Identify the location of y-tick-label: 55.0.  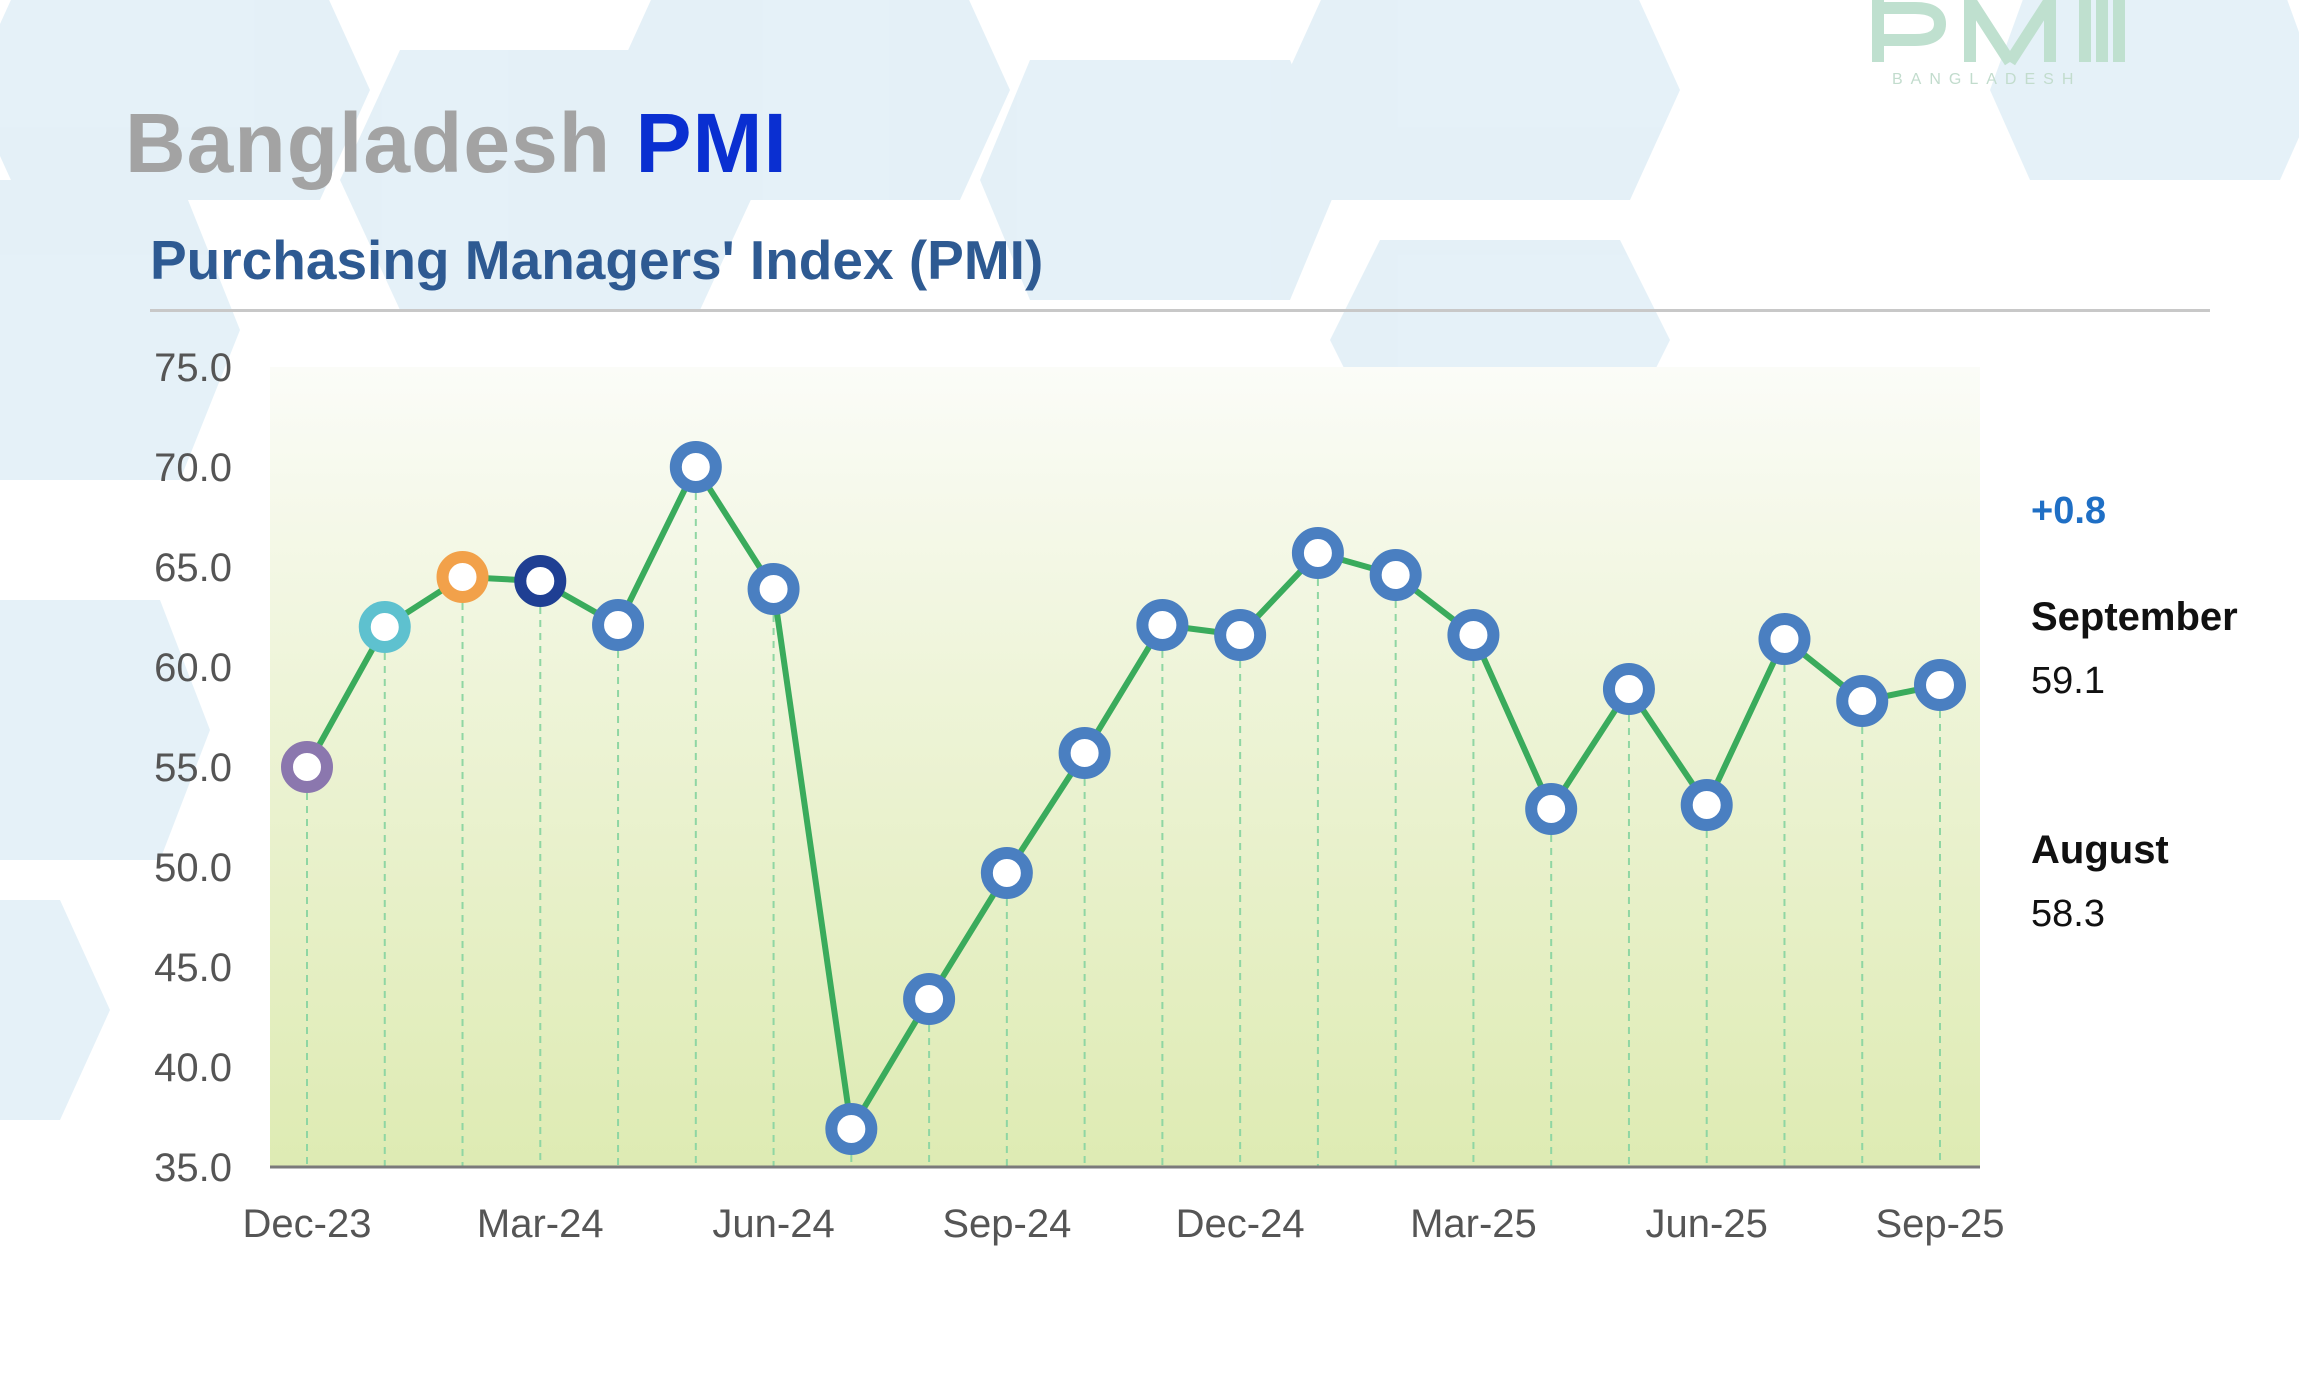
(193, 768).